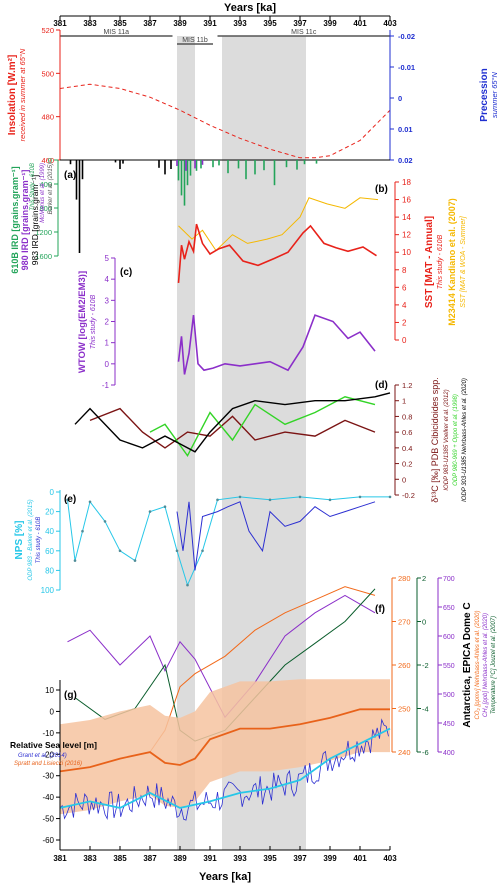  I want to click on sst-tick-label: 8, so click(404, 270).